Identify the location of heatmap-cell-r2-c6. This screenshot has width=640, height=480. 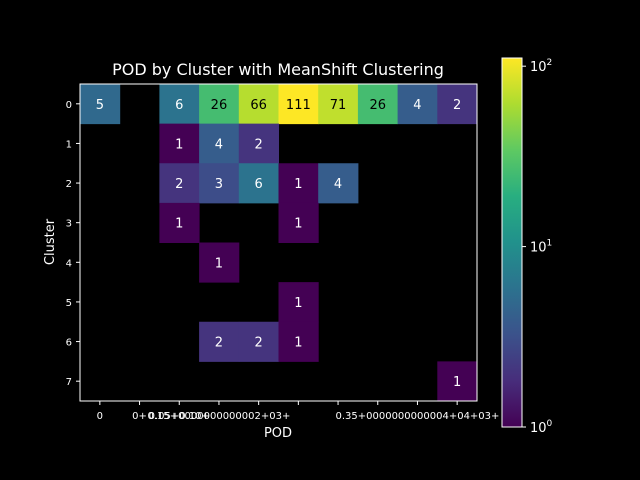
(338, 183).